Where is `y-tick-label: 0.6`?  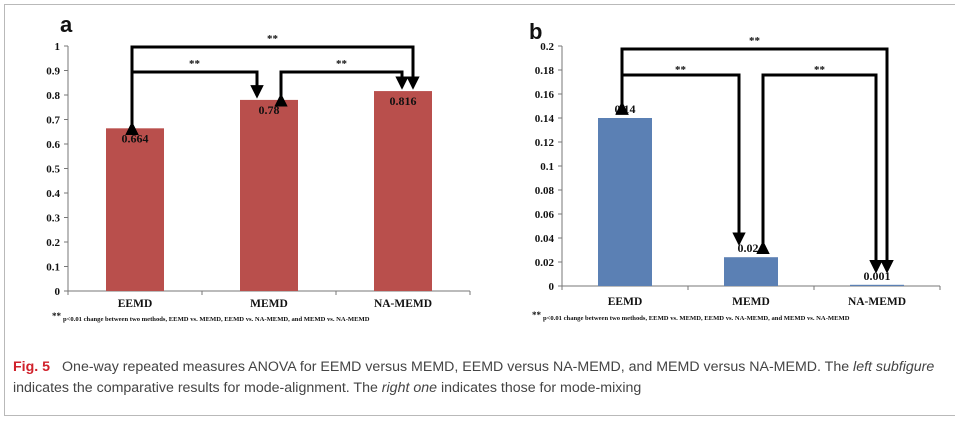
y-tick-label: 0.6 is located at coordinates (53, 145).